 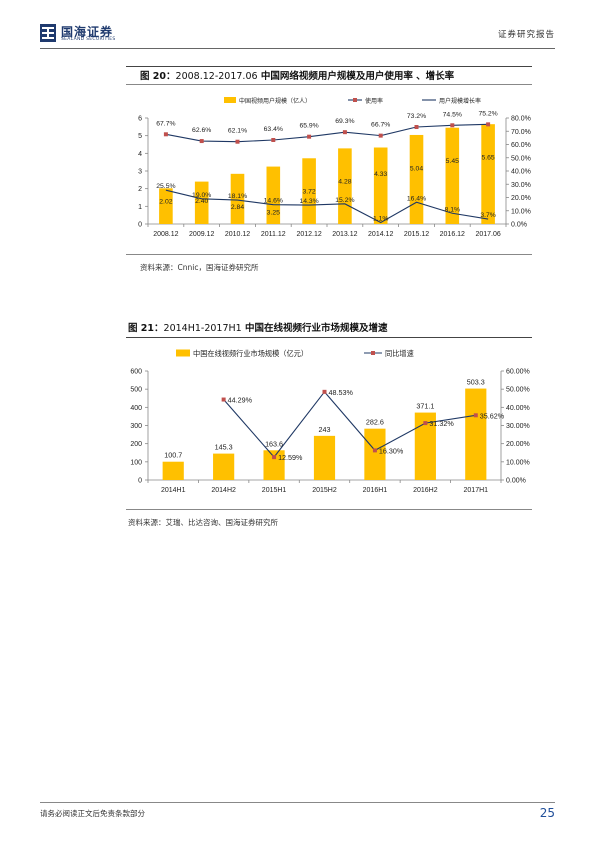 I want to click on y-tick-label-right: 80.0%, so click(x=521, y=119).